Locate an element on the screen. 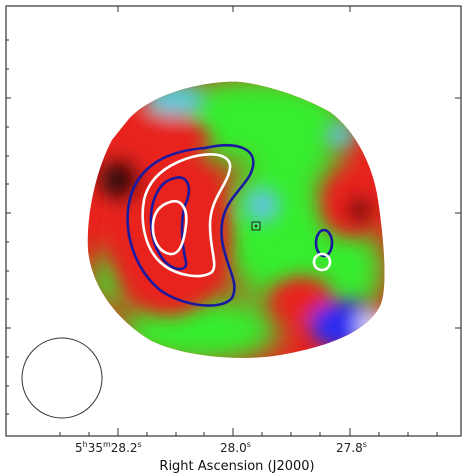 This screenshot has width=474, height=474. x-tick-label-1: 5h35m28.2s is located at coordinates (108, 447).